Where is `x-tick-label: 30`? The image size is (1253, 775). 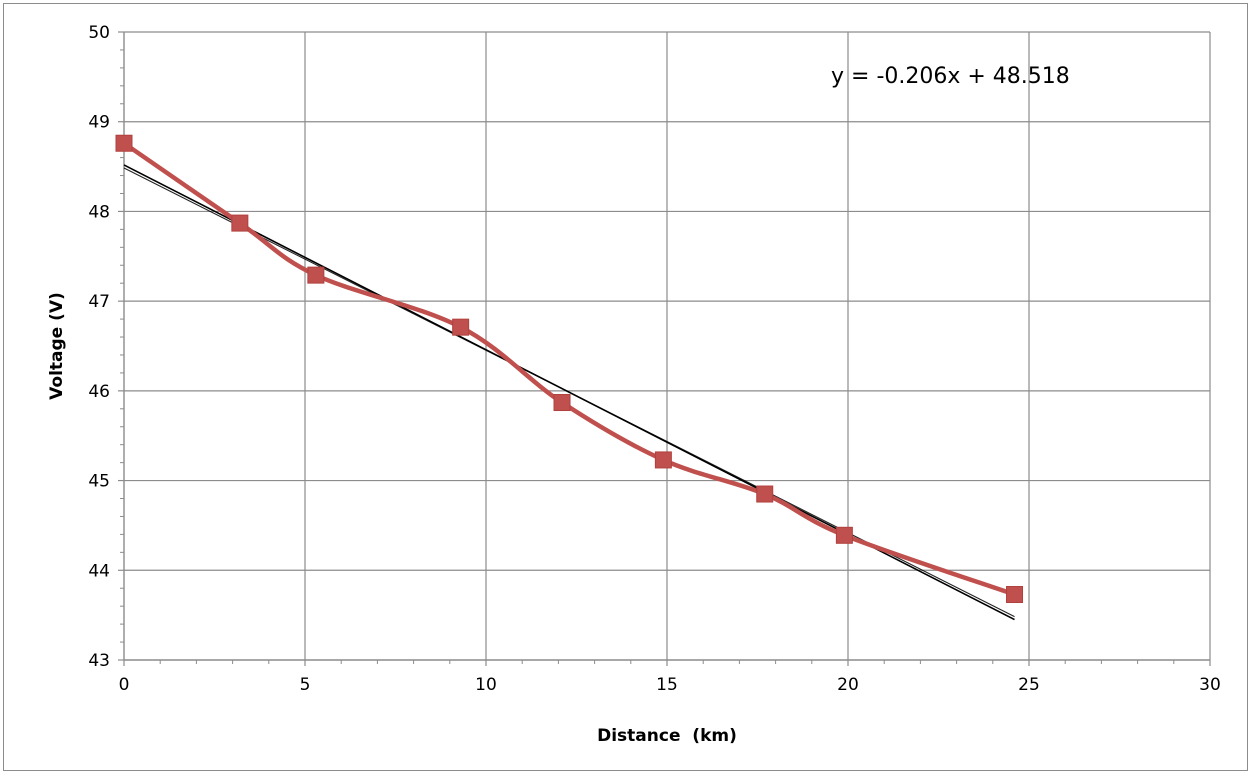 x-tick-label: 30 is located at coordinates (1210, 685).